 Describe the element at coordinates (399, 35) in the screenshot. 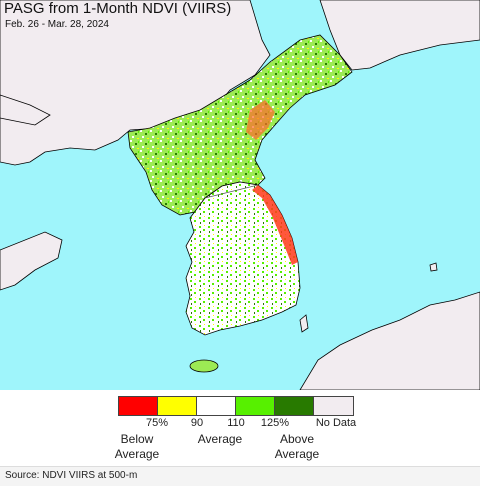

I see `russia-northeast` at that location.